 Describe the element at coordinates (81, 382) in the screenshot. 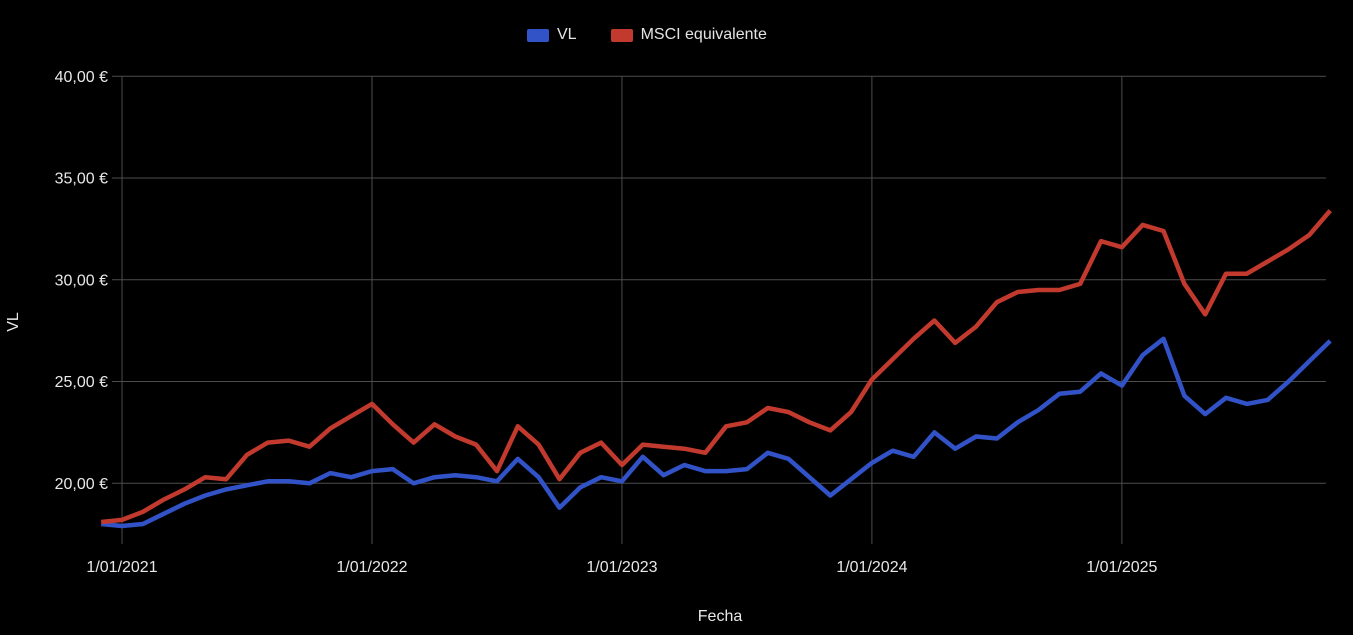

I see `y-tick-label: 25,00 €` at that location.